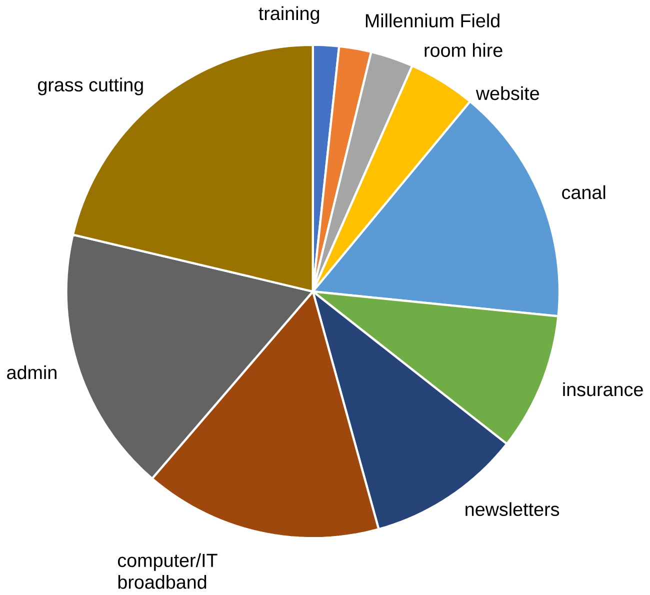  I want to click on slice-label: computer/IT broadband, so click(168, 571).